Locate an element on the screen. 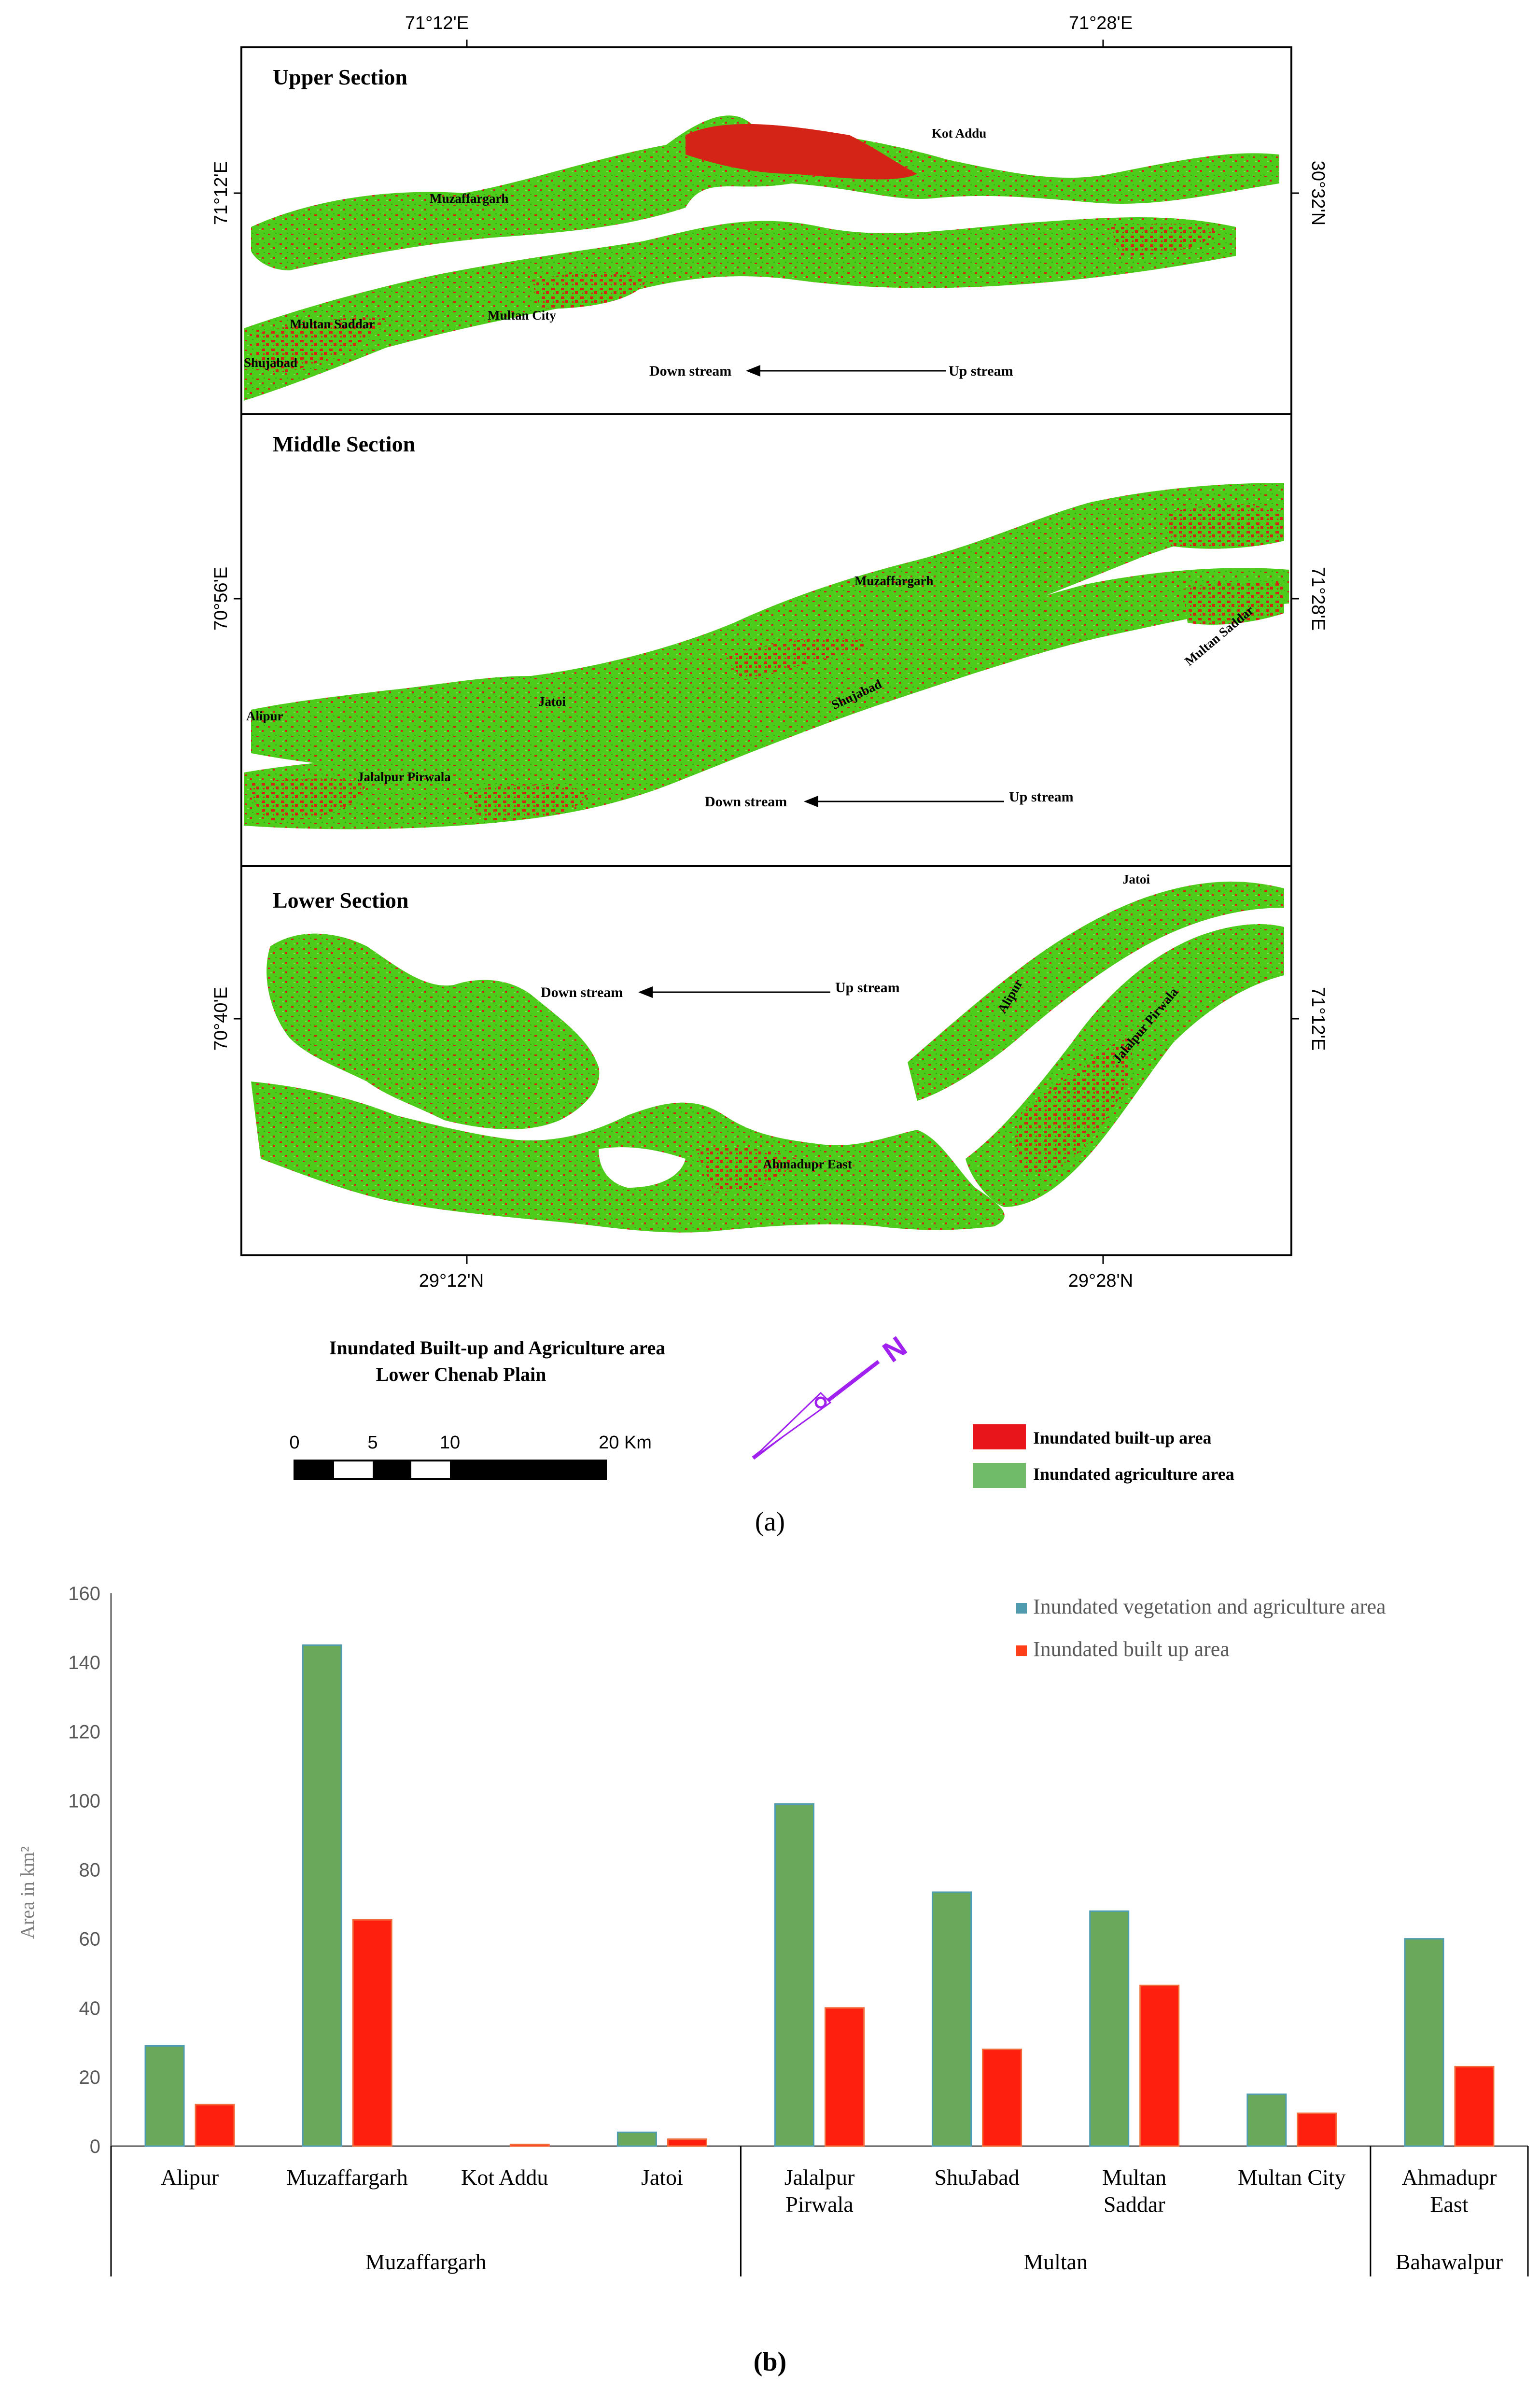 This screenshot has width=1540, height=2388. svg-text: 20 Km is located at coordinates (626, 1443).